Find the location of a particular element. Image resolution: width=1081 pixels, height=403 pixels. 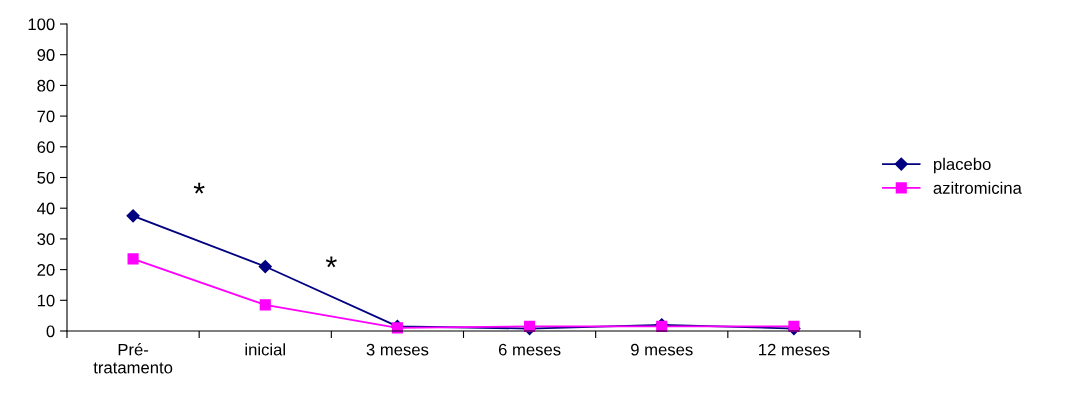

x-tick-label: inicial is located at coordinates (265, 349).